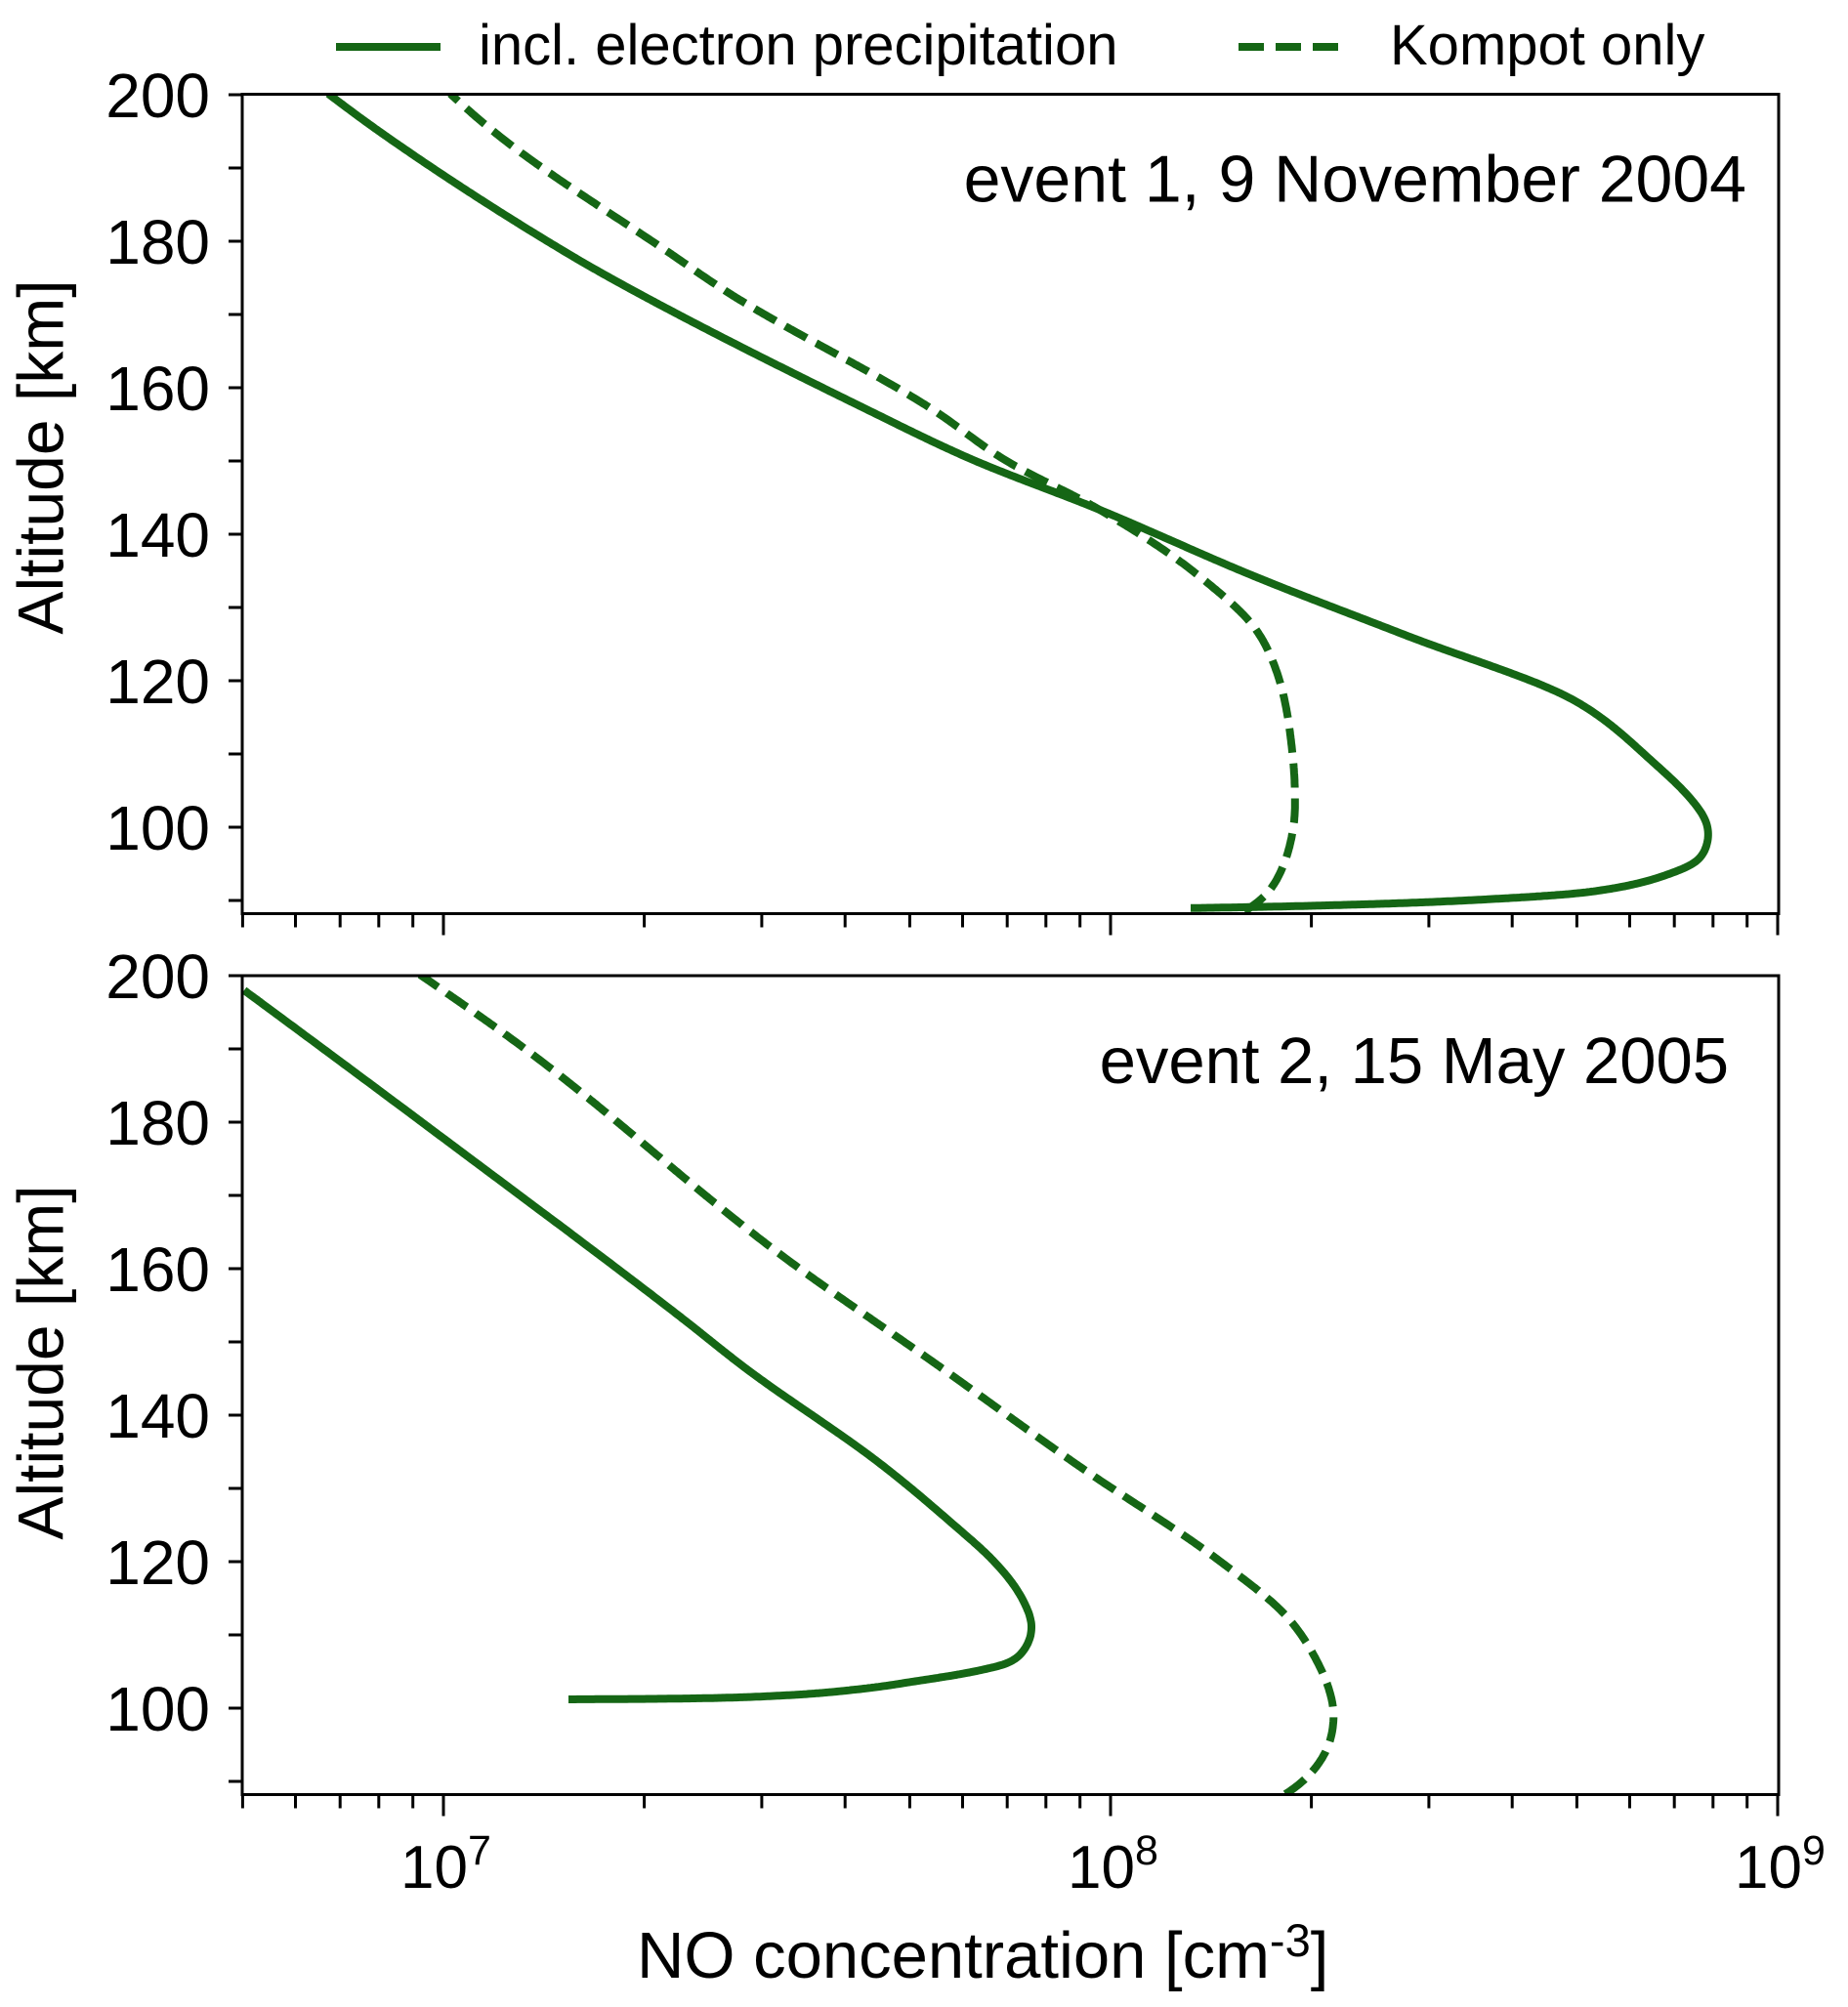 This screenshot has height=2007, width=1848. Describe the element at coordinates (1414, 1061) in the screenshot. I see `svg-text: event 2, 15 May 2005` at that location.